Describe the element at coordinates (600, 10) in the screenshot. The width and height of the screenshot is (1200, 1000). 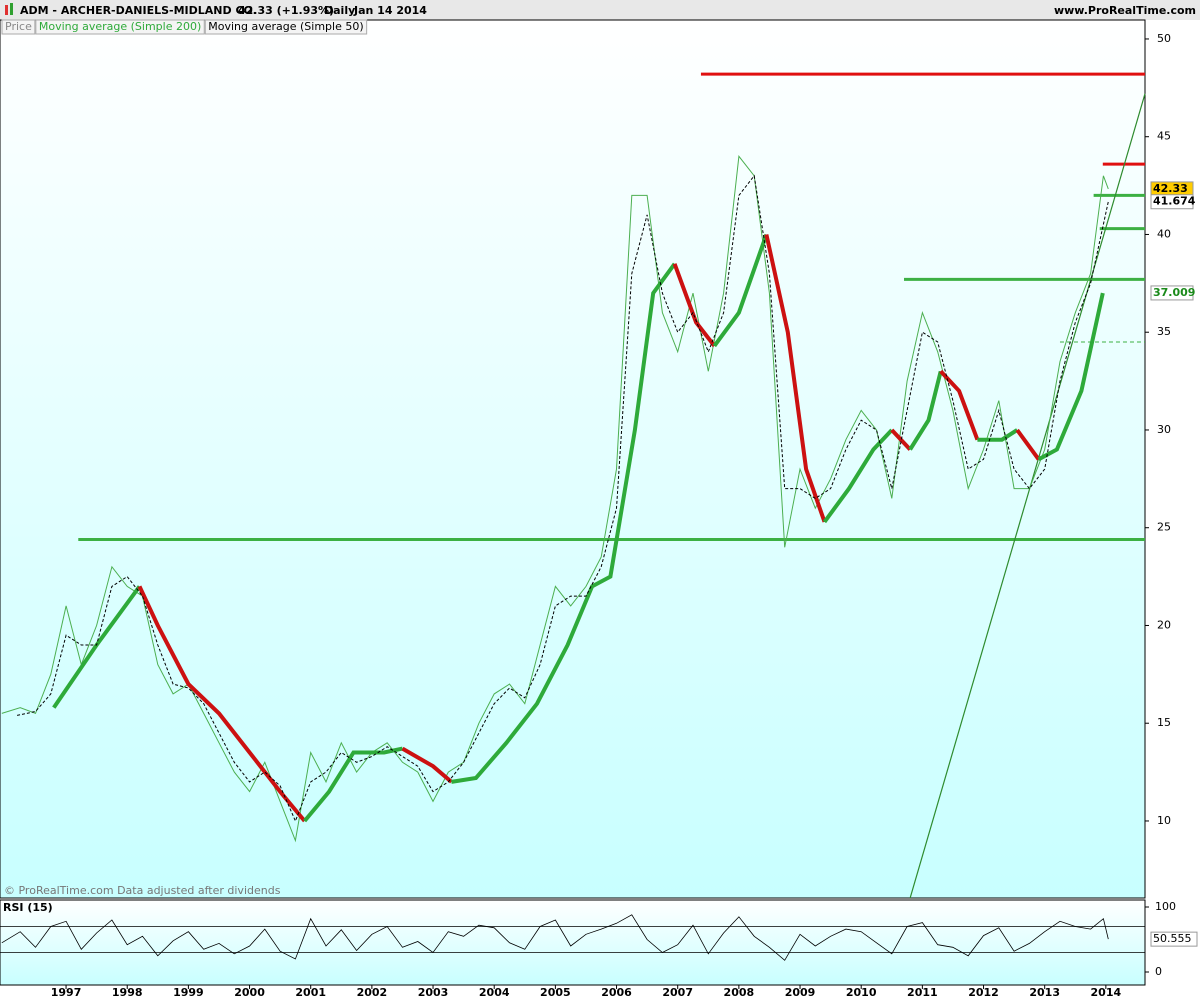
I see `header-bar` at that location.